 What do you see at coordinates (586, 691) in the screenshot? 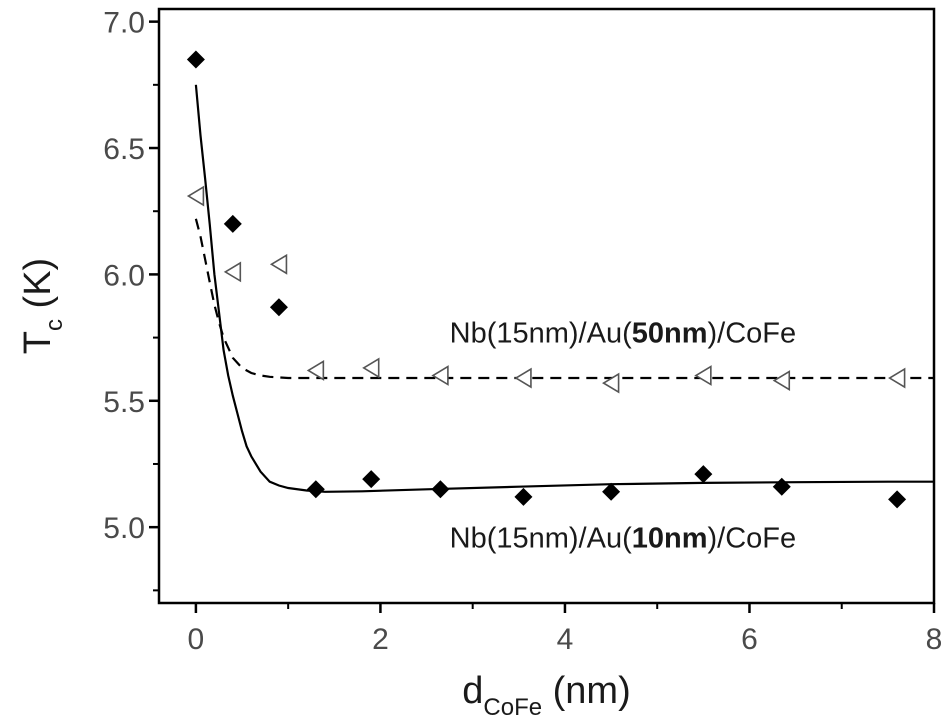
I see `x-axis-label-unit: (nm)` at bounding box center [586, 691].